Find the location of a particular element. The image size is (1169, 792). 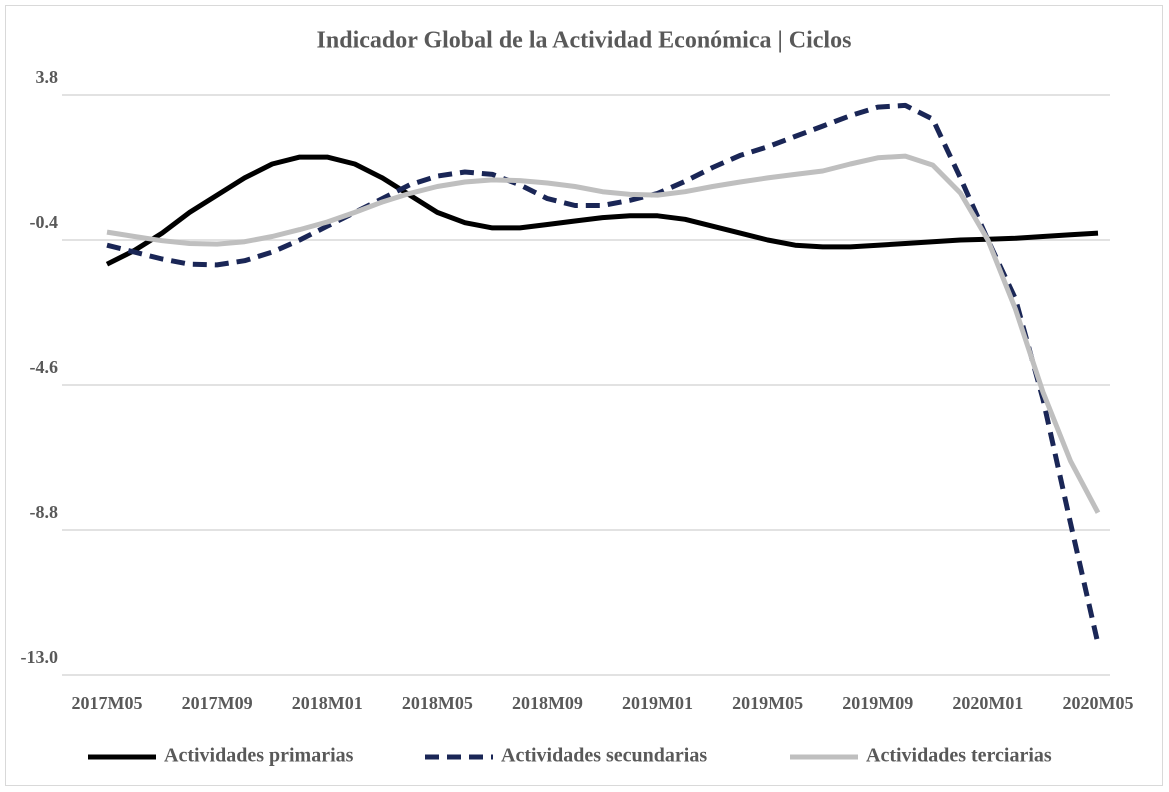

y-tick-label: -8.8 is located at coordinates (44, 512).